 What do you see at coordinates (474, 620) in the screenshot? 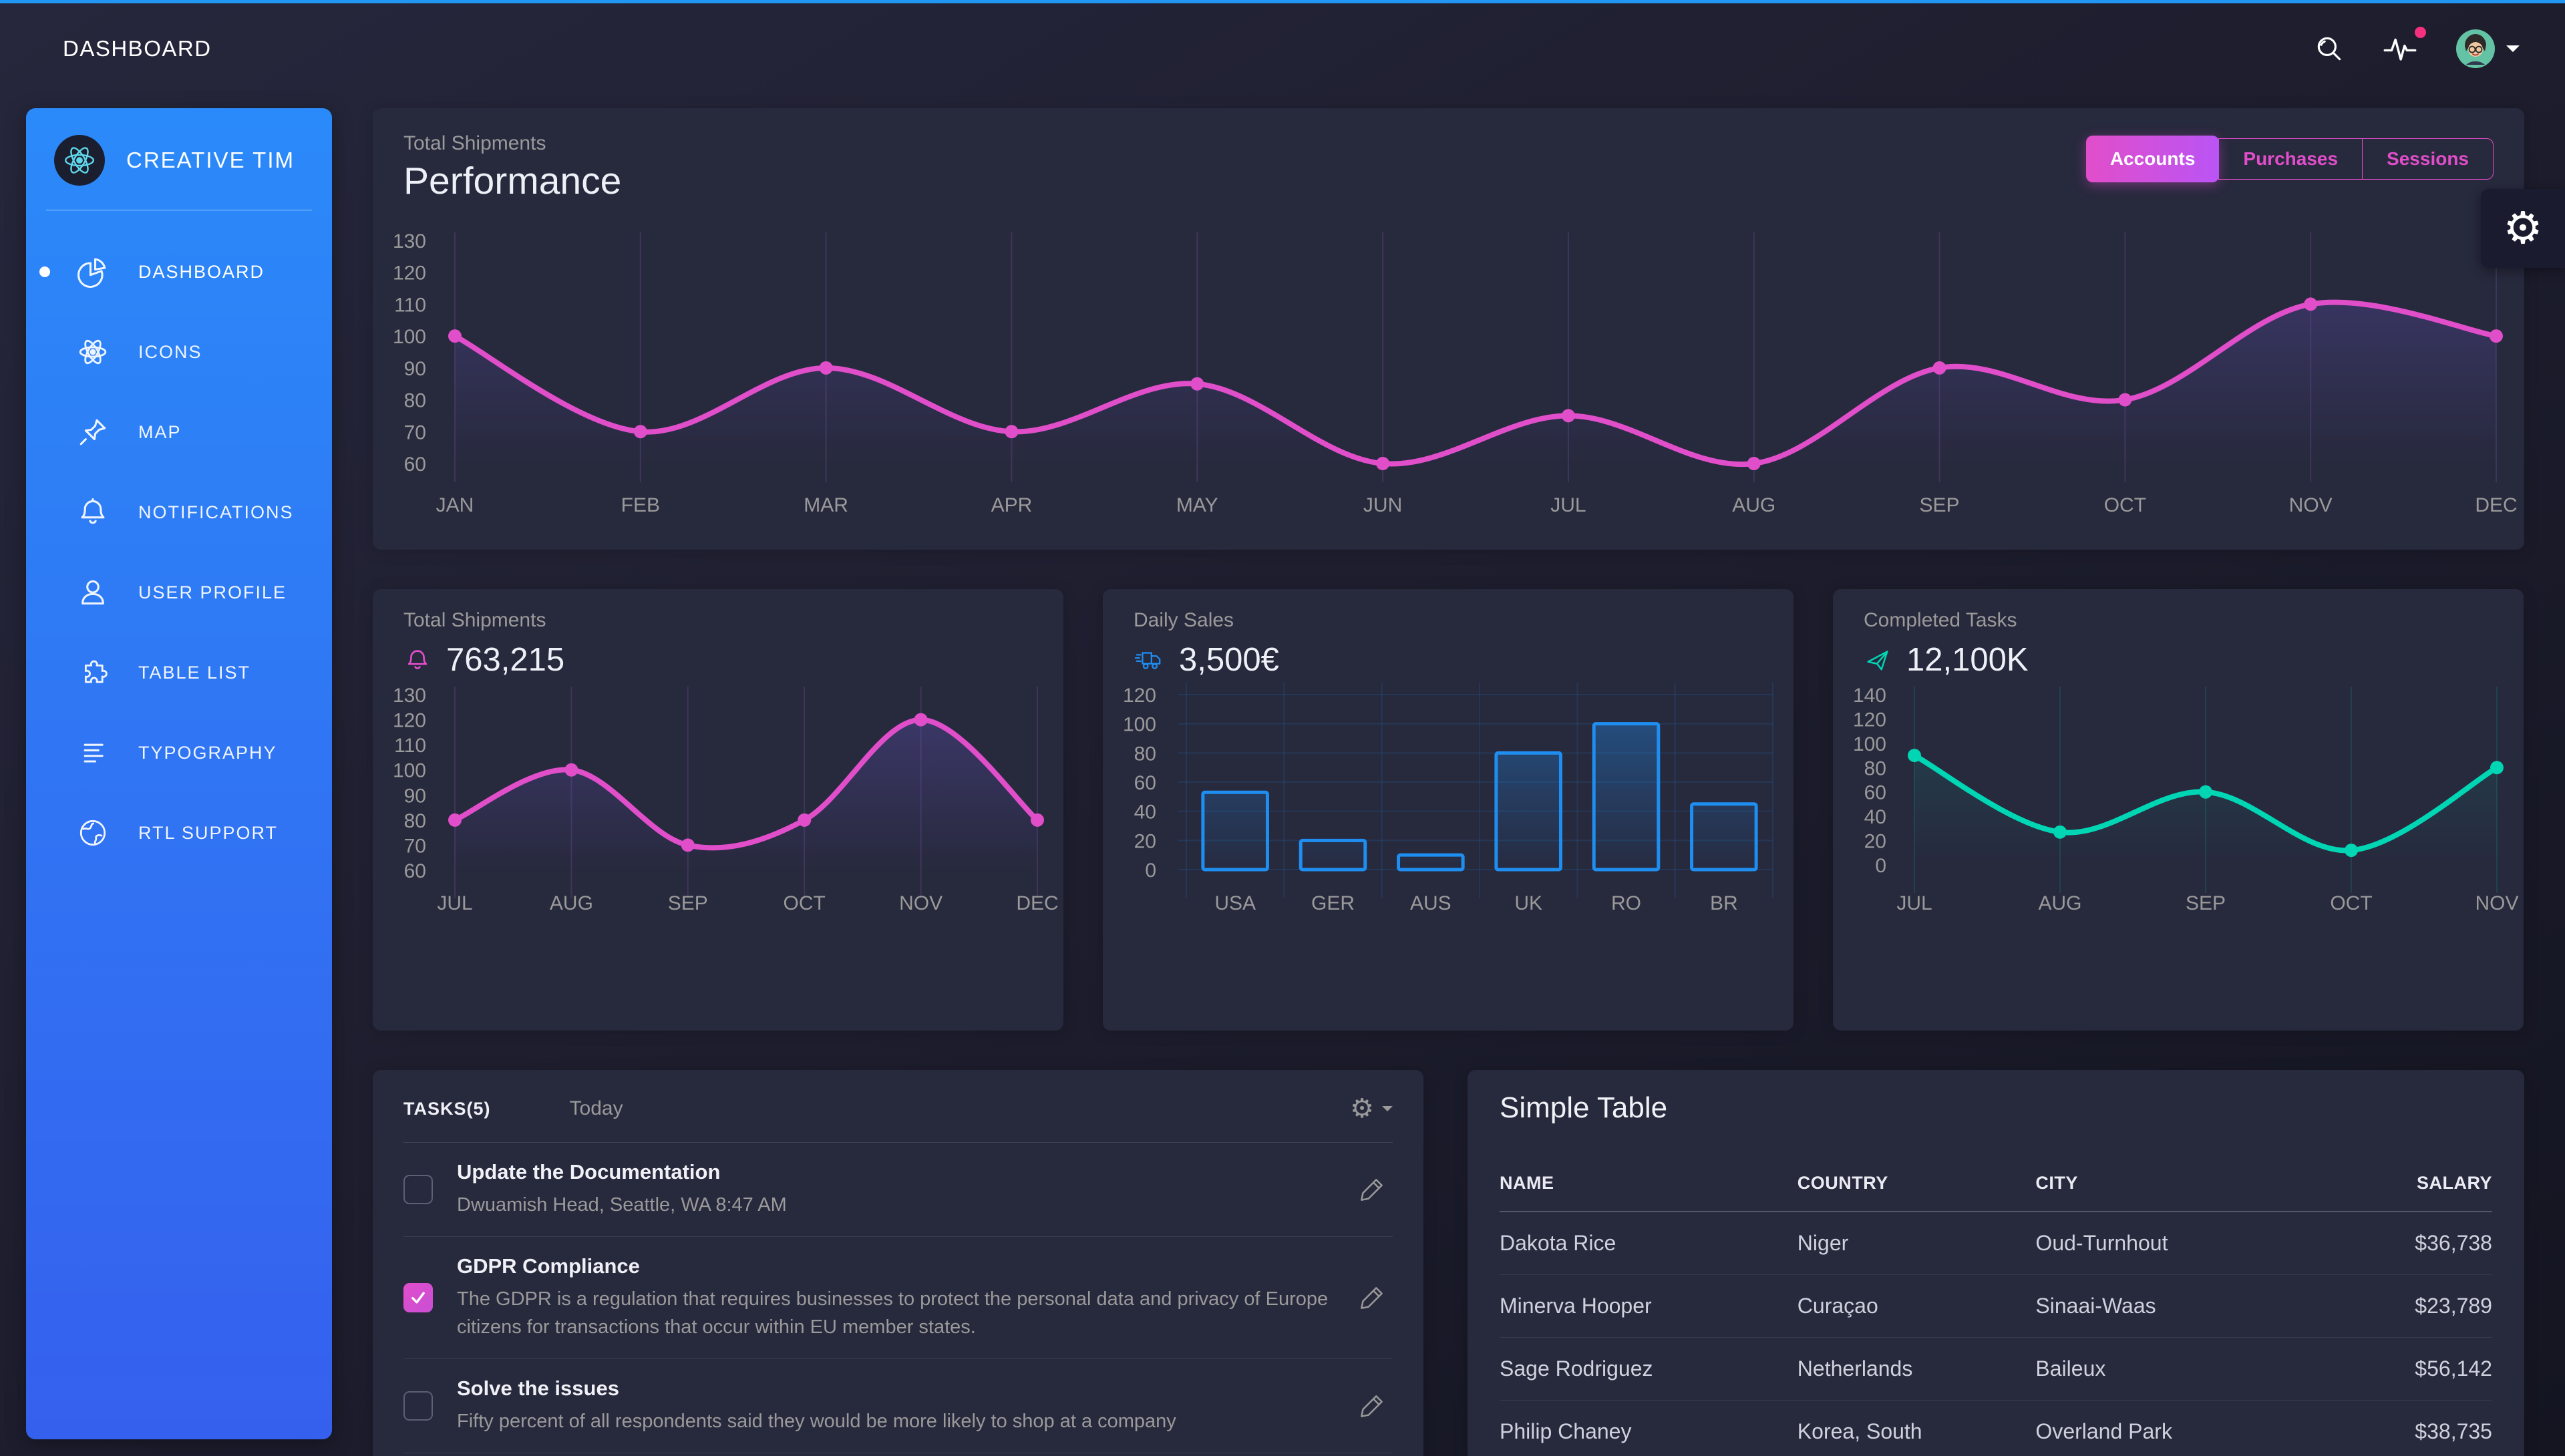
I see `stat-label: Total Shipments` at bounding box center [474, 620].